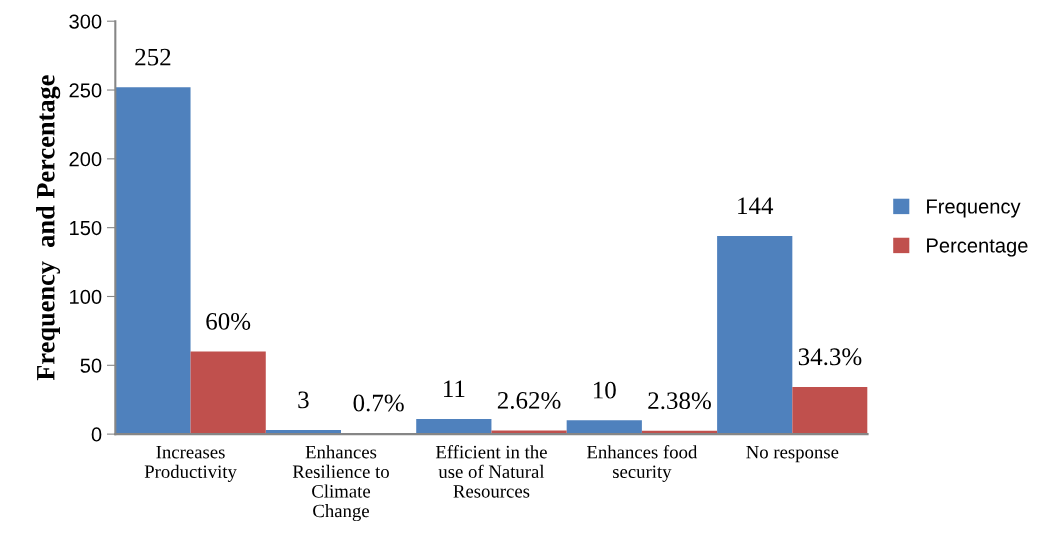  What do you see at coordinates (974, 208) in the screenshot?
I see `legend-label: Frequency` at bounding box center [974, 208].